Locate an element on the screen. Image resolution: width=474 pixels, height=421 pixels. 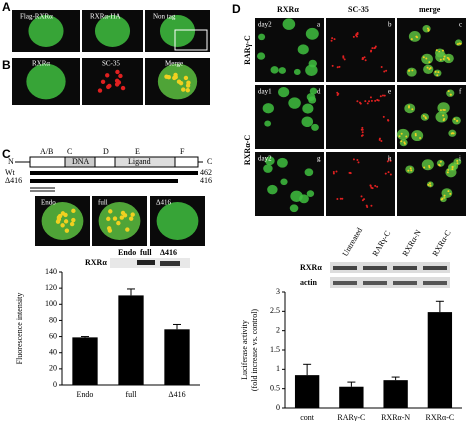
x-tick-label: full is located at coordinates (131, 394).